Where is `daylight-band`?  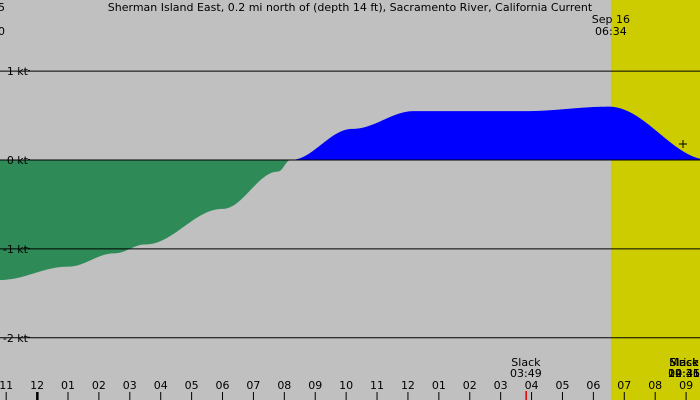 daylight-band is located at coordinates (655, 200).